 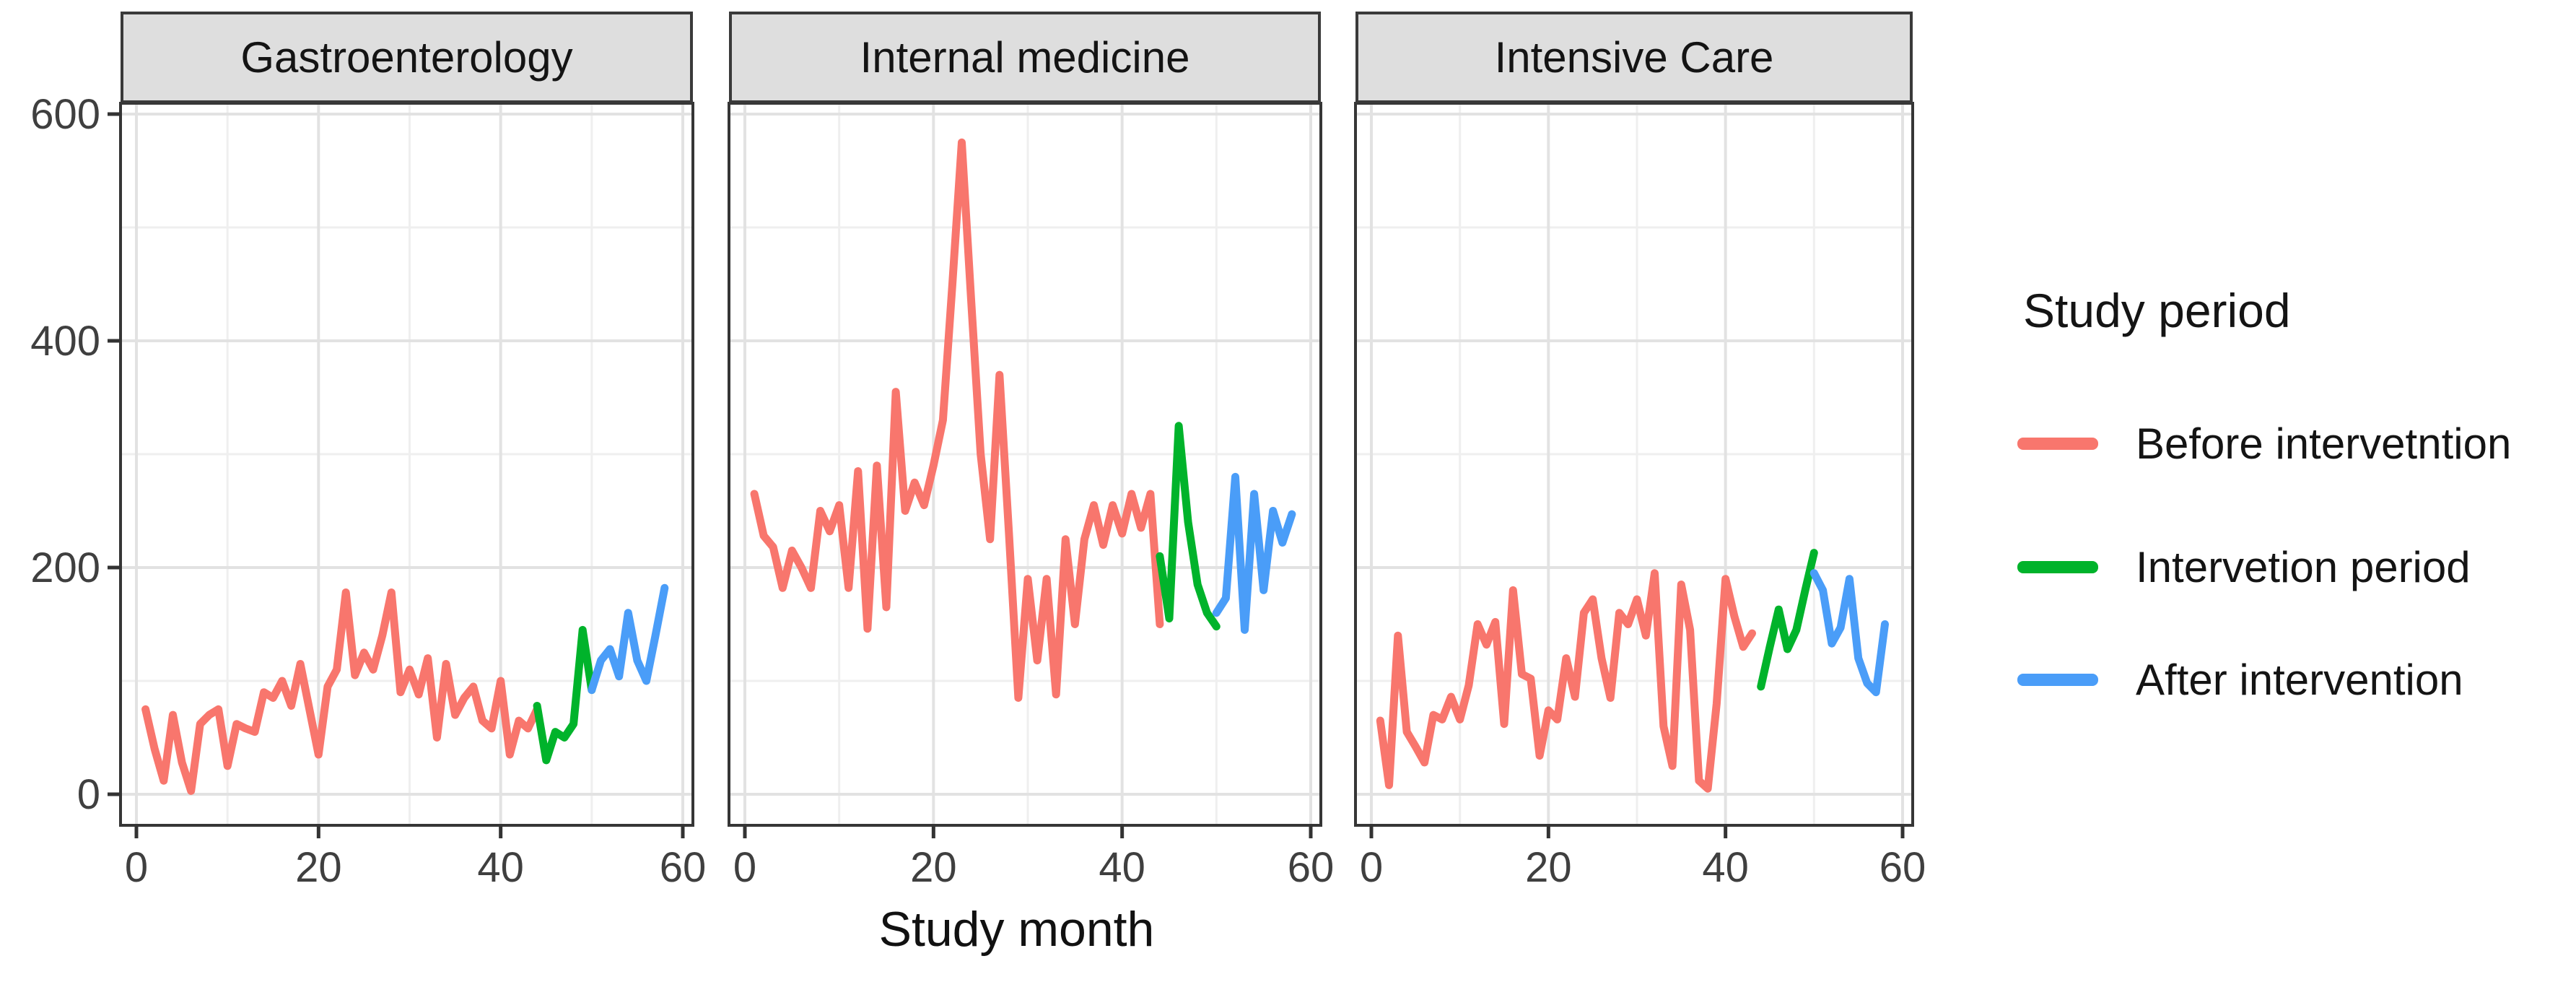 I want to click on legend-label: After intervention, so click(x=2299, y=679).